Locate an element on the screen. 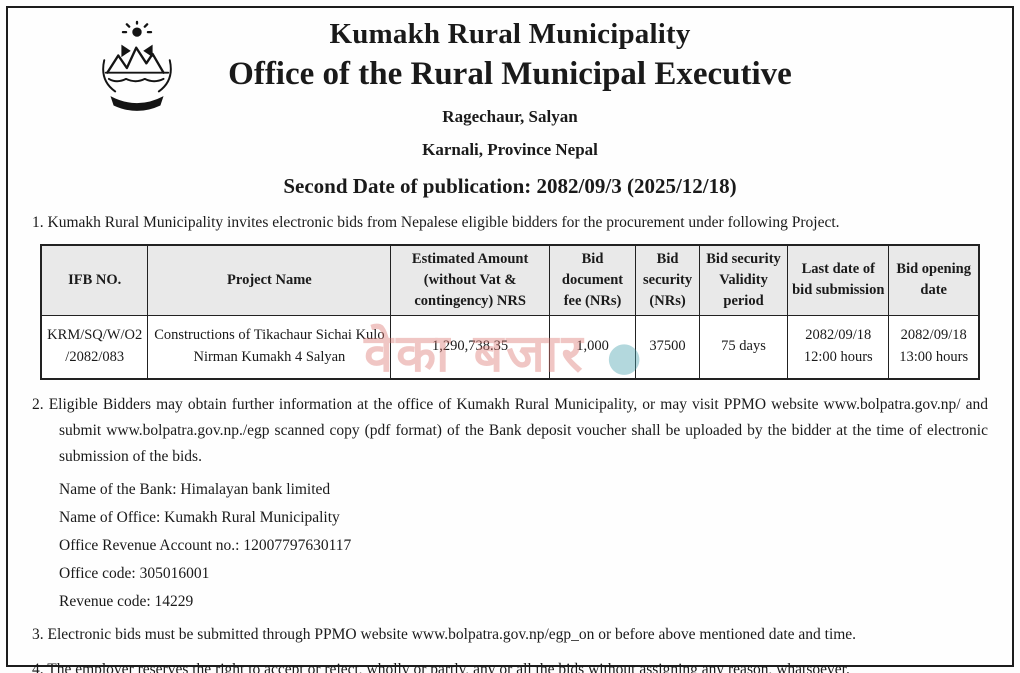 The image size is (1020, 673). cell-estimated-amount: 1,290,738.35 is located at coordinates (470, 347).